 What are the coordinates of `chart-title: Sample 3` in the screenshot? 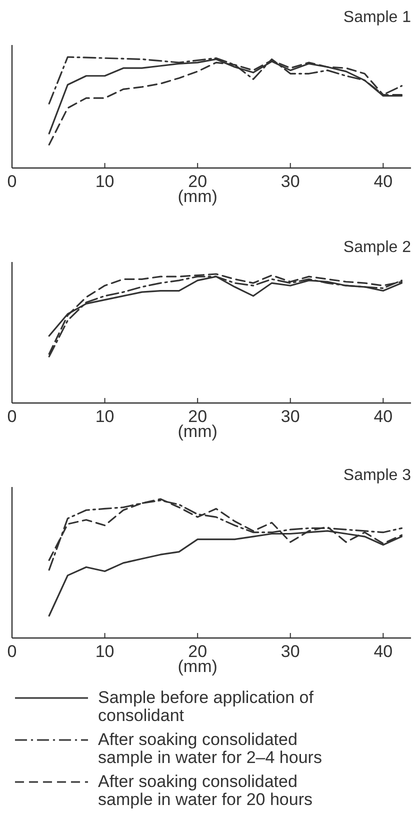 It's located at (377, 475).